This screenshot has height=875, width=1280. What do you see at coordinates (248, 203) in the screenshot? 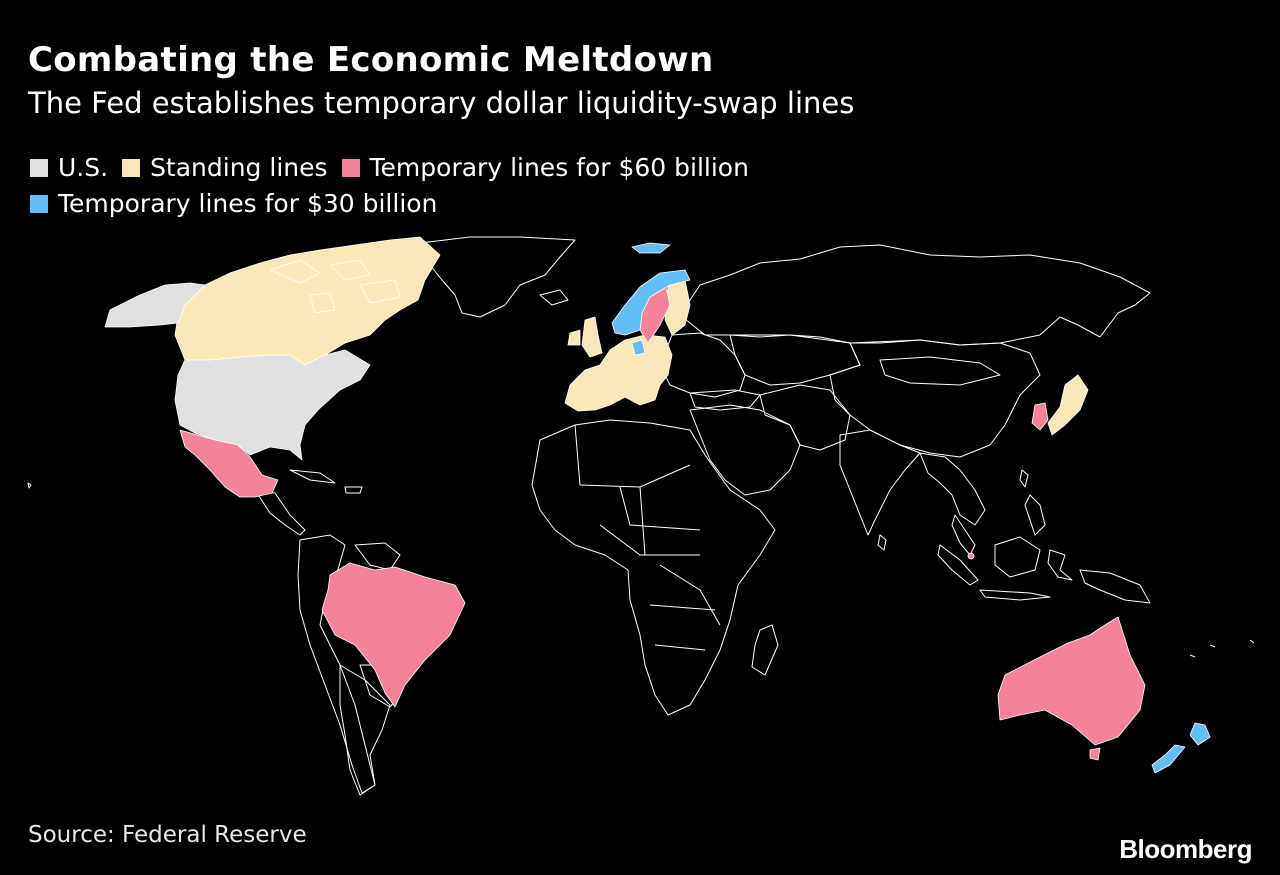
I see `legend-label-30-billion: Temporary lines for $30 billion` at bounding box center [248, 203].